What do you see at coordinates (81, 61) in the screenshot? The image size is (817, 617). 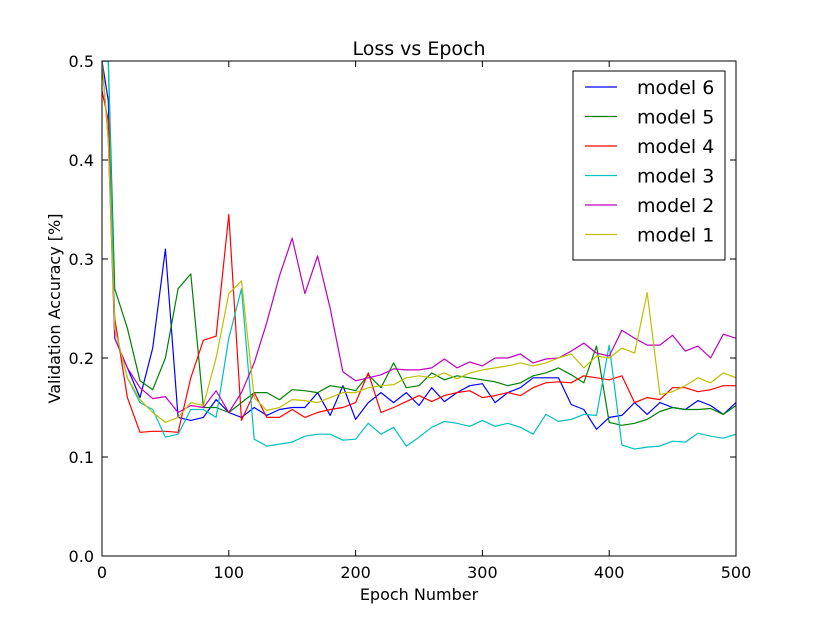 I see `y-tick-label: 0.5` at bounding box center [81, 61].